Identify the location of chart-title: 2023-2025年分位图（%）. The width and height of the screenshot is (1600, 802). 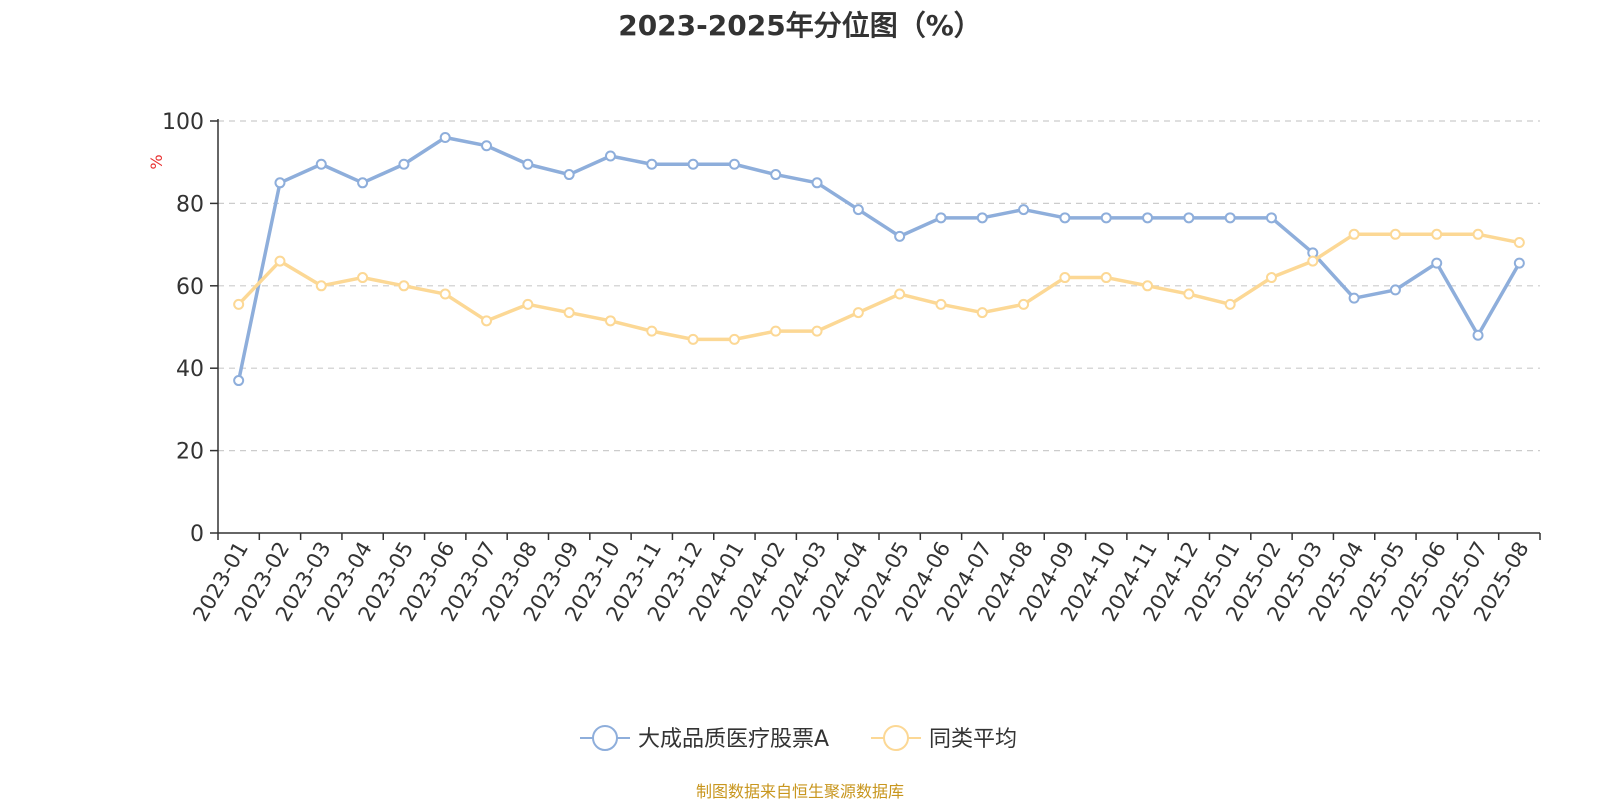
(800, 25).